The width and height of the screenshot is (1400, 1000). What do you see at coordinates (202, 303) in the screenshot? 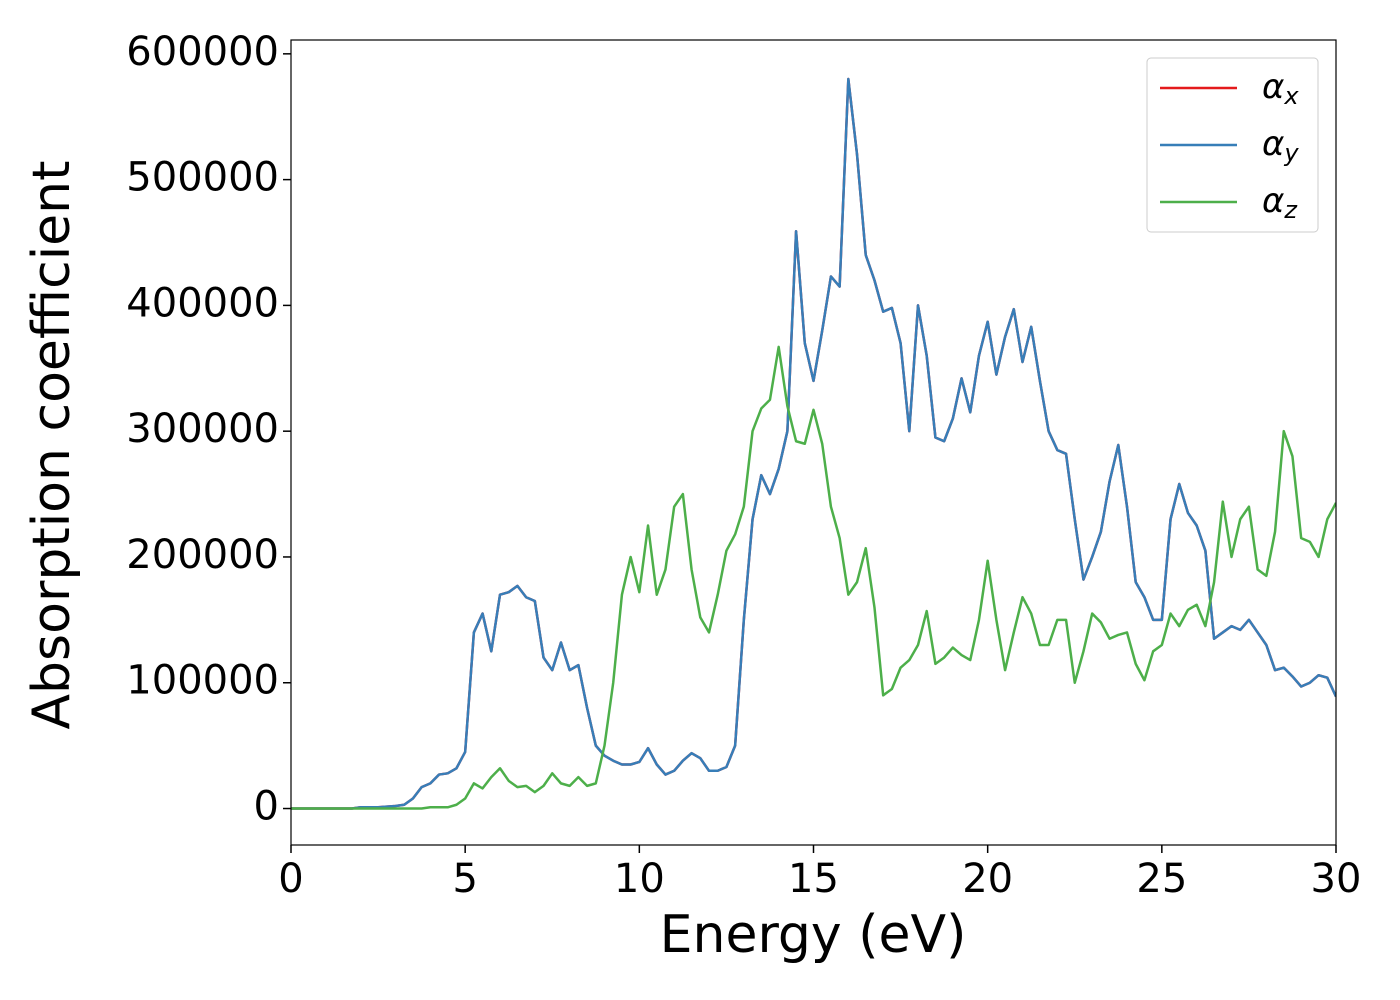
I see `y-tick-label: 400000` at bounding box center [202, 303].